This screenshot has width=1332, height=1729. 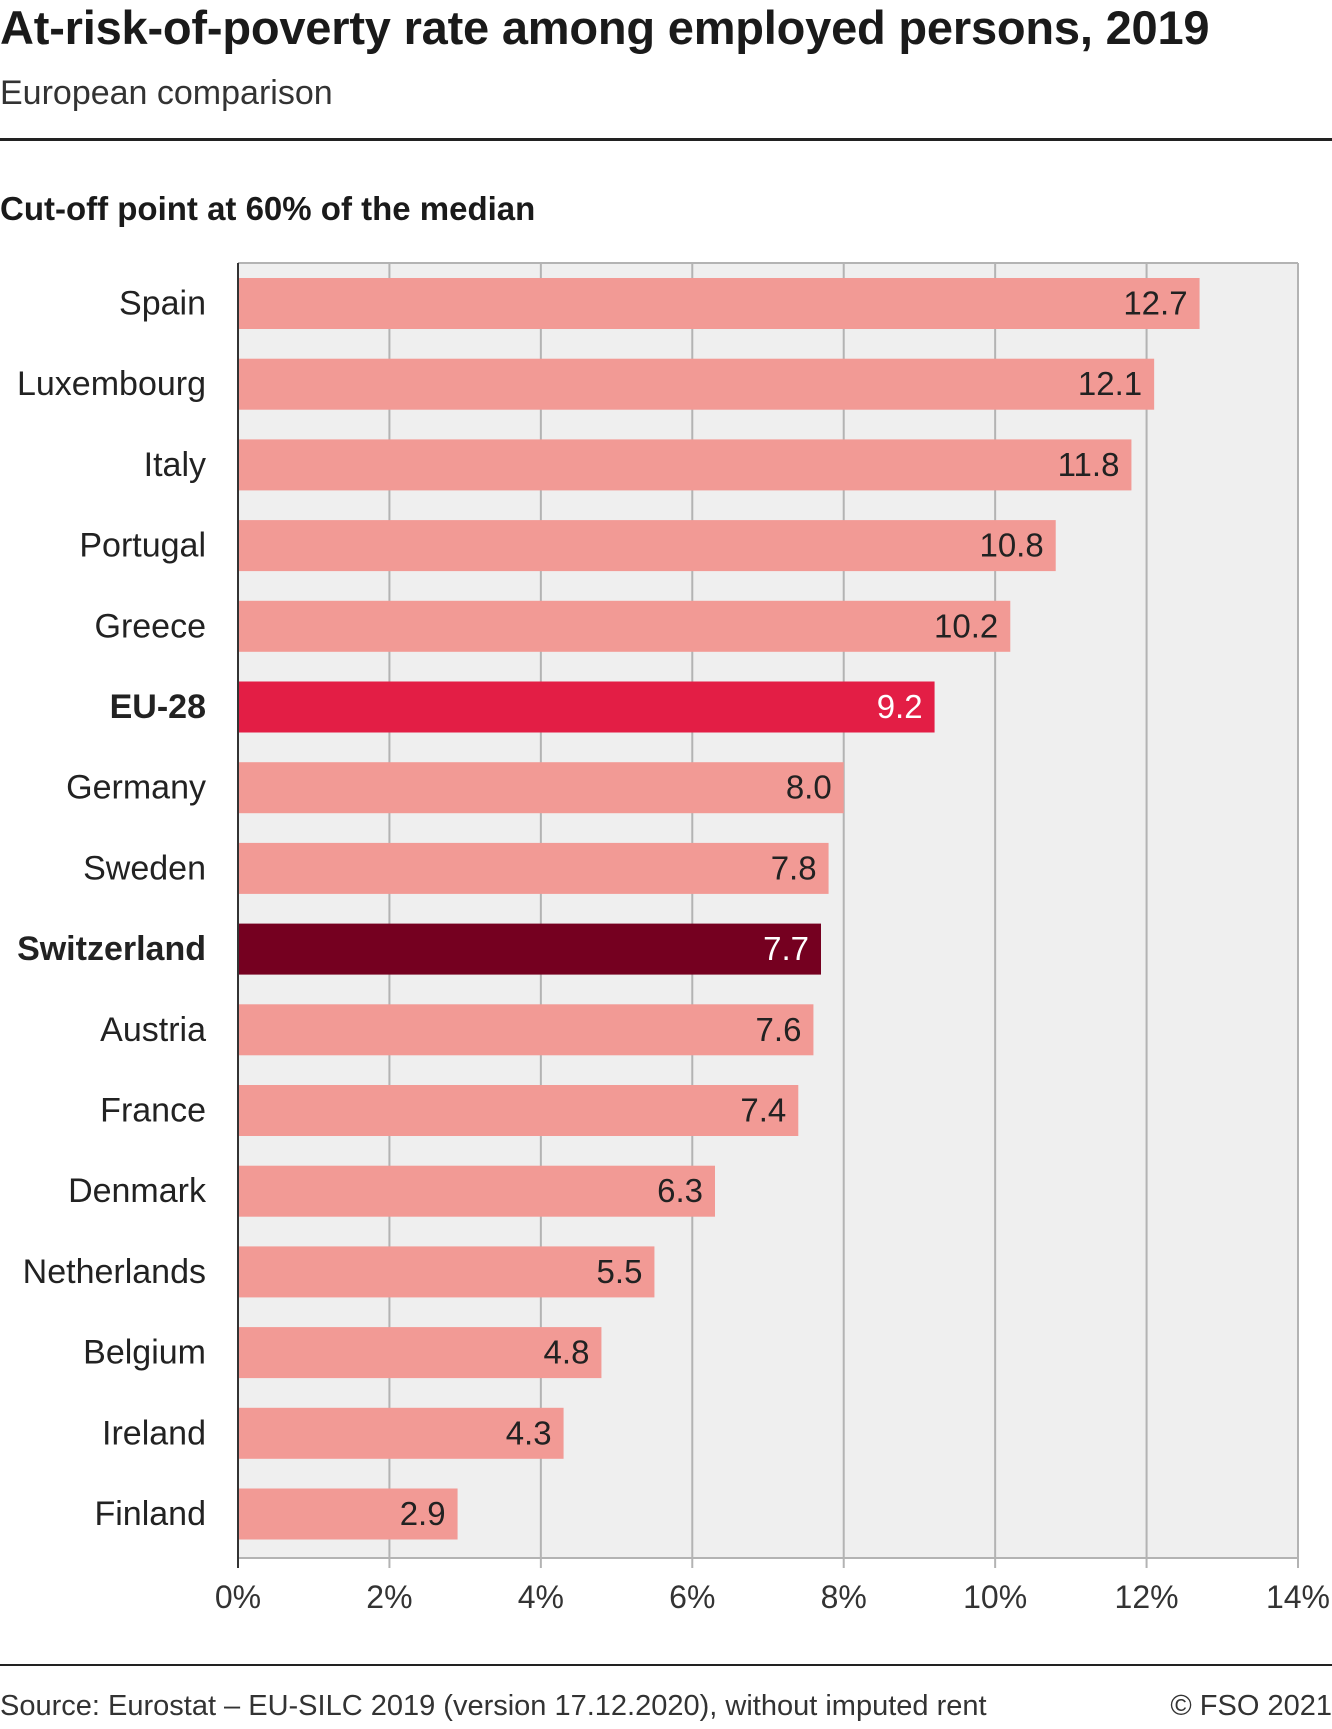 I want to click on bar-value-label: 7.8, so click(x=794, y=867).